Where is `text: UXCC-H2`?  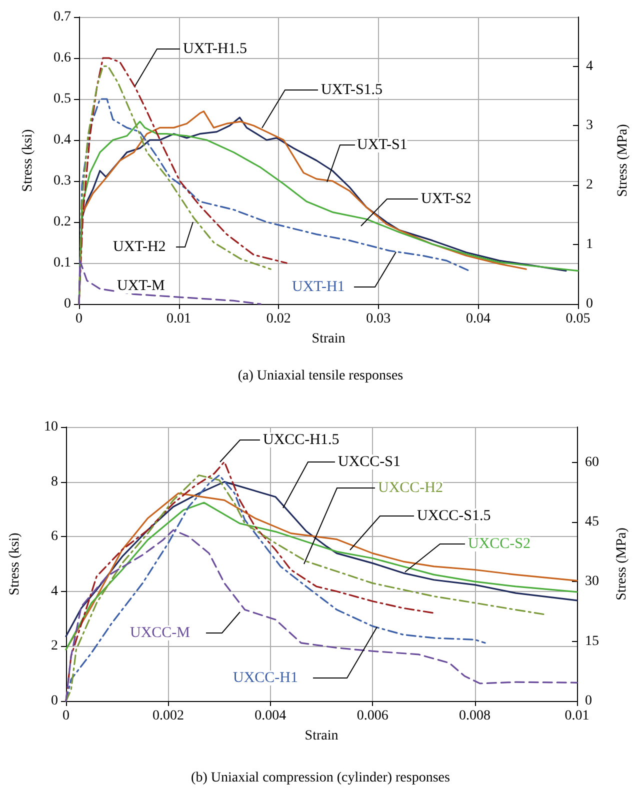 text: UXCC-H2 is located at coordinates (411, 488).